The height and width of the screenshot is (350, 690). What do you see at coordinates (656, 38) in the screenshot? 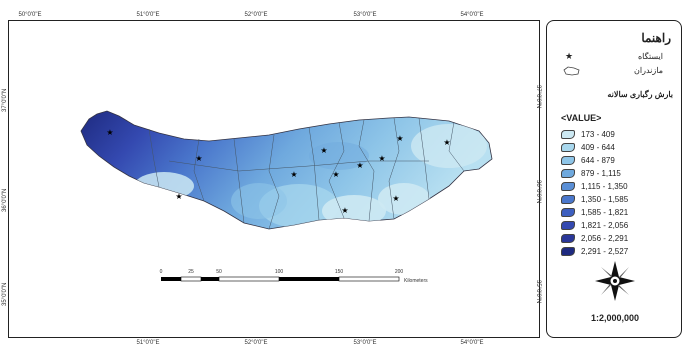
I see `legend-title: راهنما` at bounding box center [656, 38].